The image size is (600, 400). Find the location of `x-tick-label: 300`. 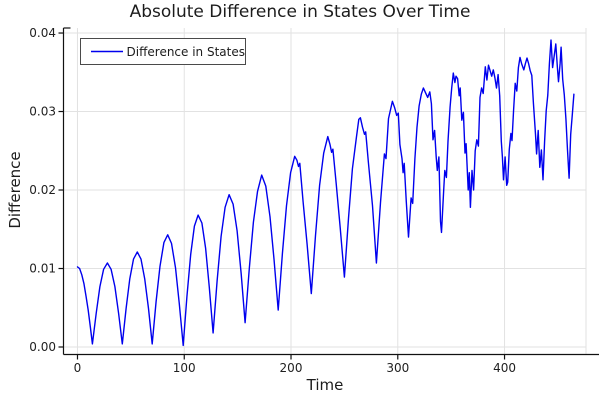

x-tick-label: 300 is located at coordinates (397, 368).